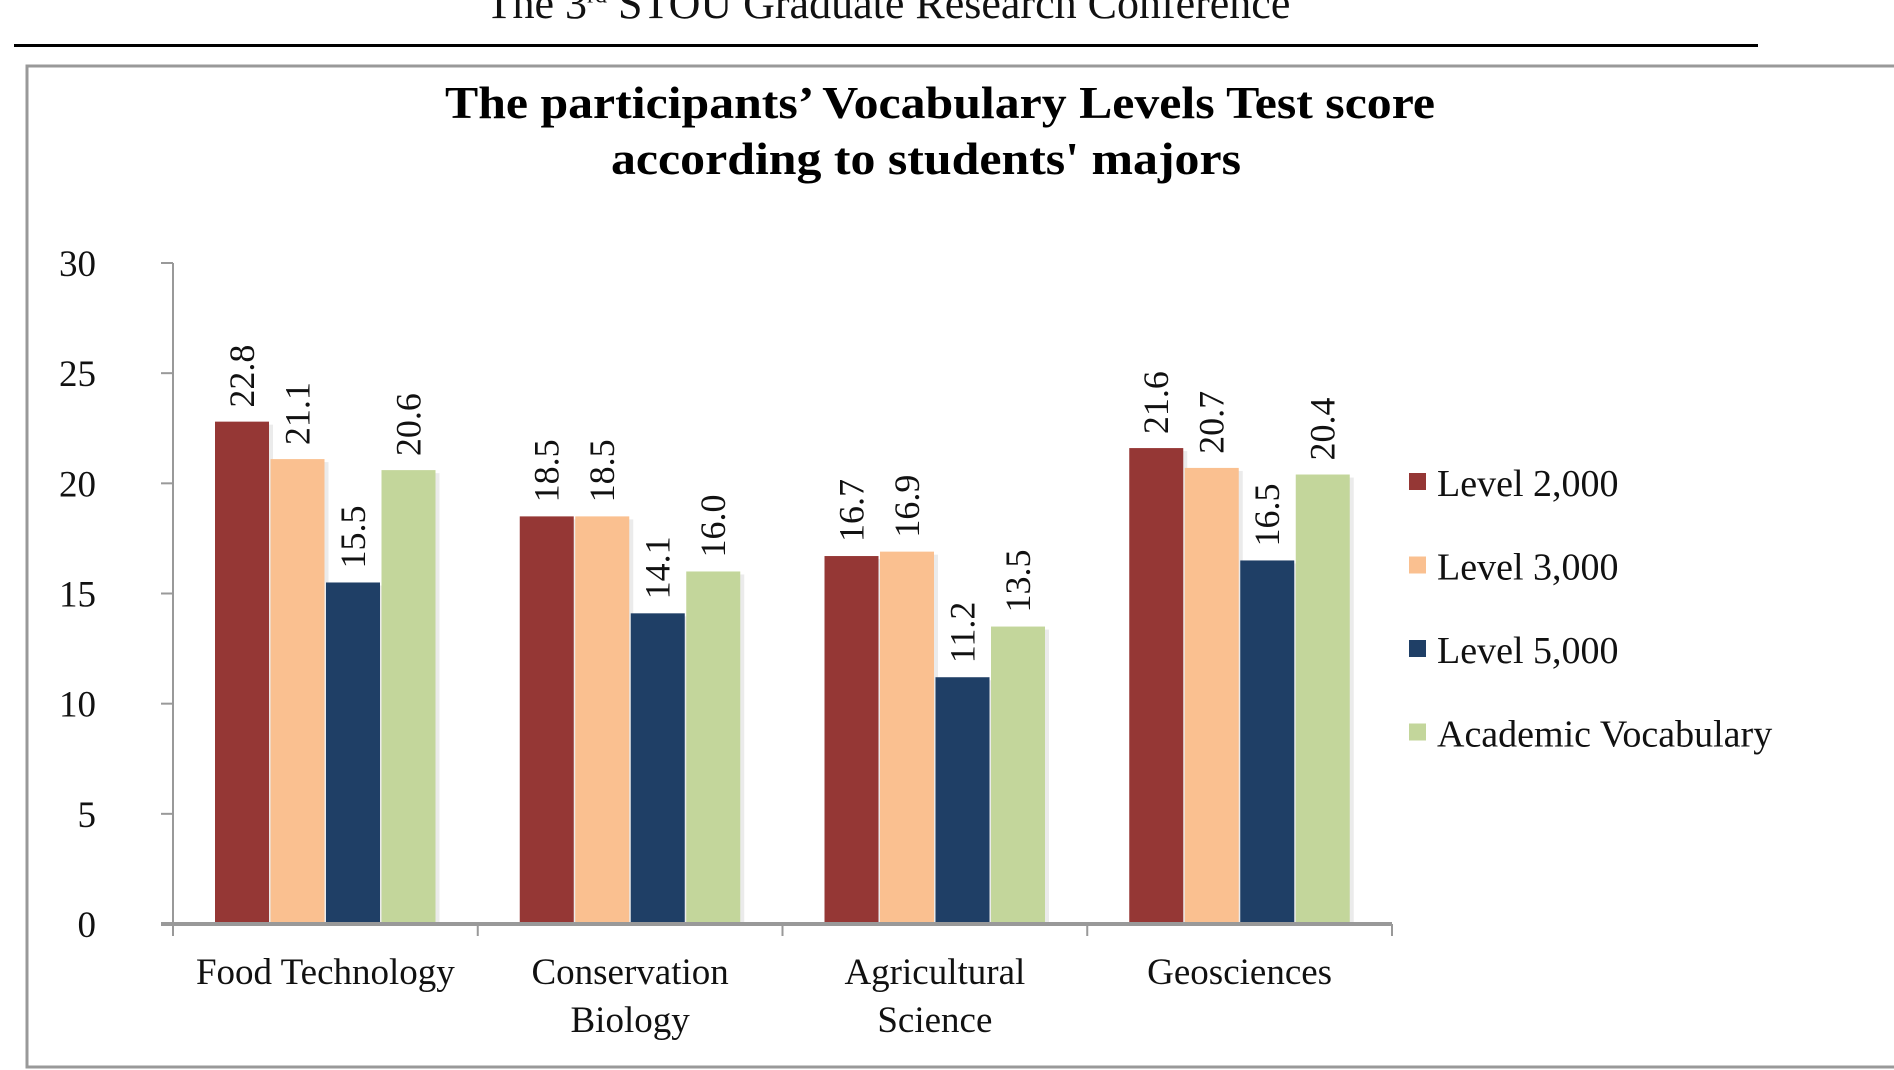  I want to click on data-label: 20.4, so click(1323, 429).